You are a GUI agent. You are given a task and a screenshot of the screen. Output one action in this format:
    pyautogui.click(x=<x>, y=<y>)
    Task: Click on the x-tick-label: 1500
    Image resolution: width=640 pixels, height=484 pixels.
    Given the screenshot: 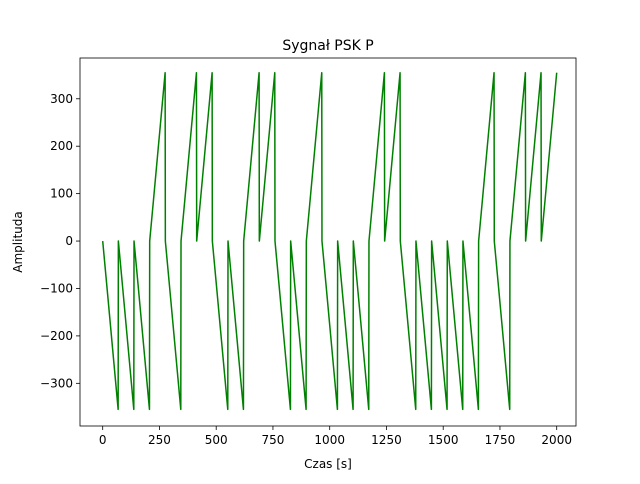 What is the action you would take?
    pyautogui.click(x=443, y=440)
    